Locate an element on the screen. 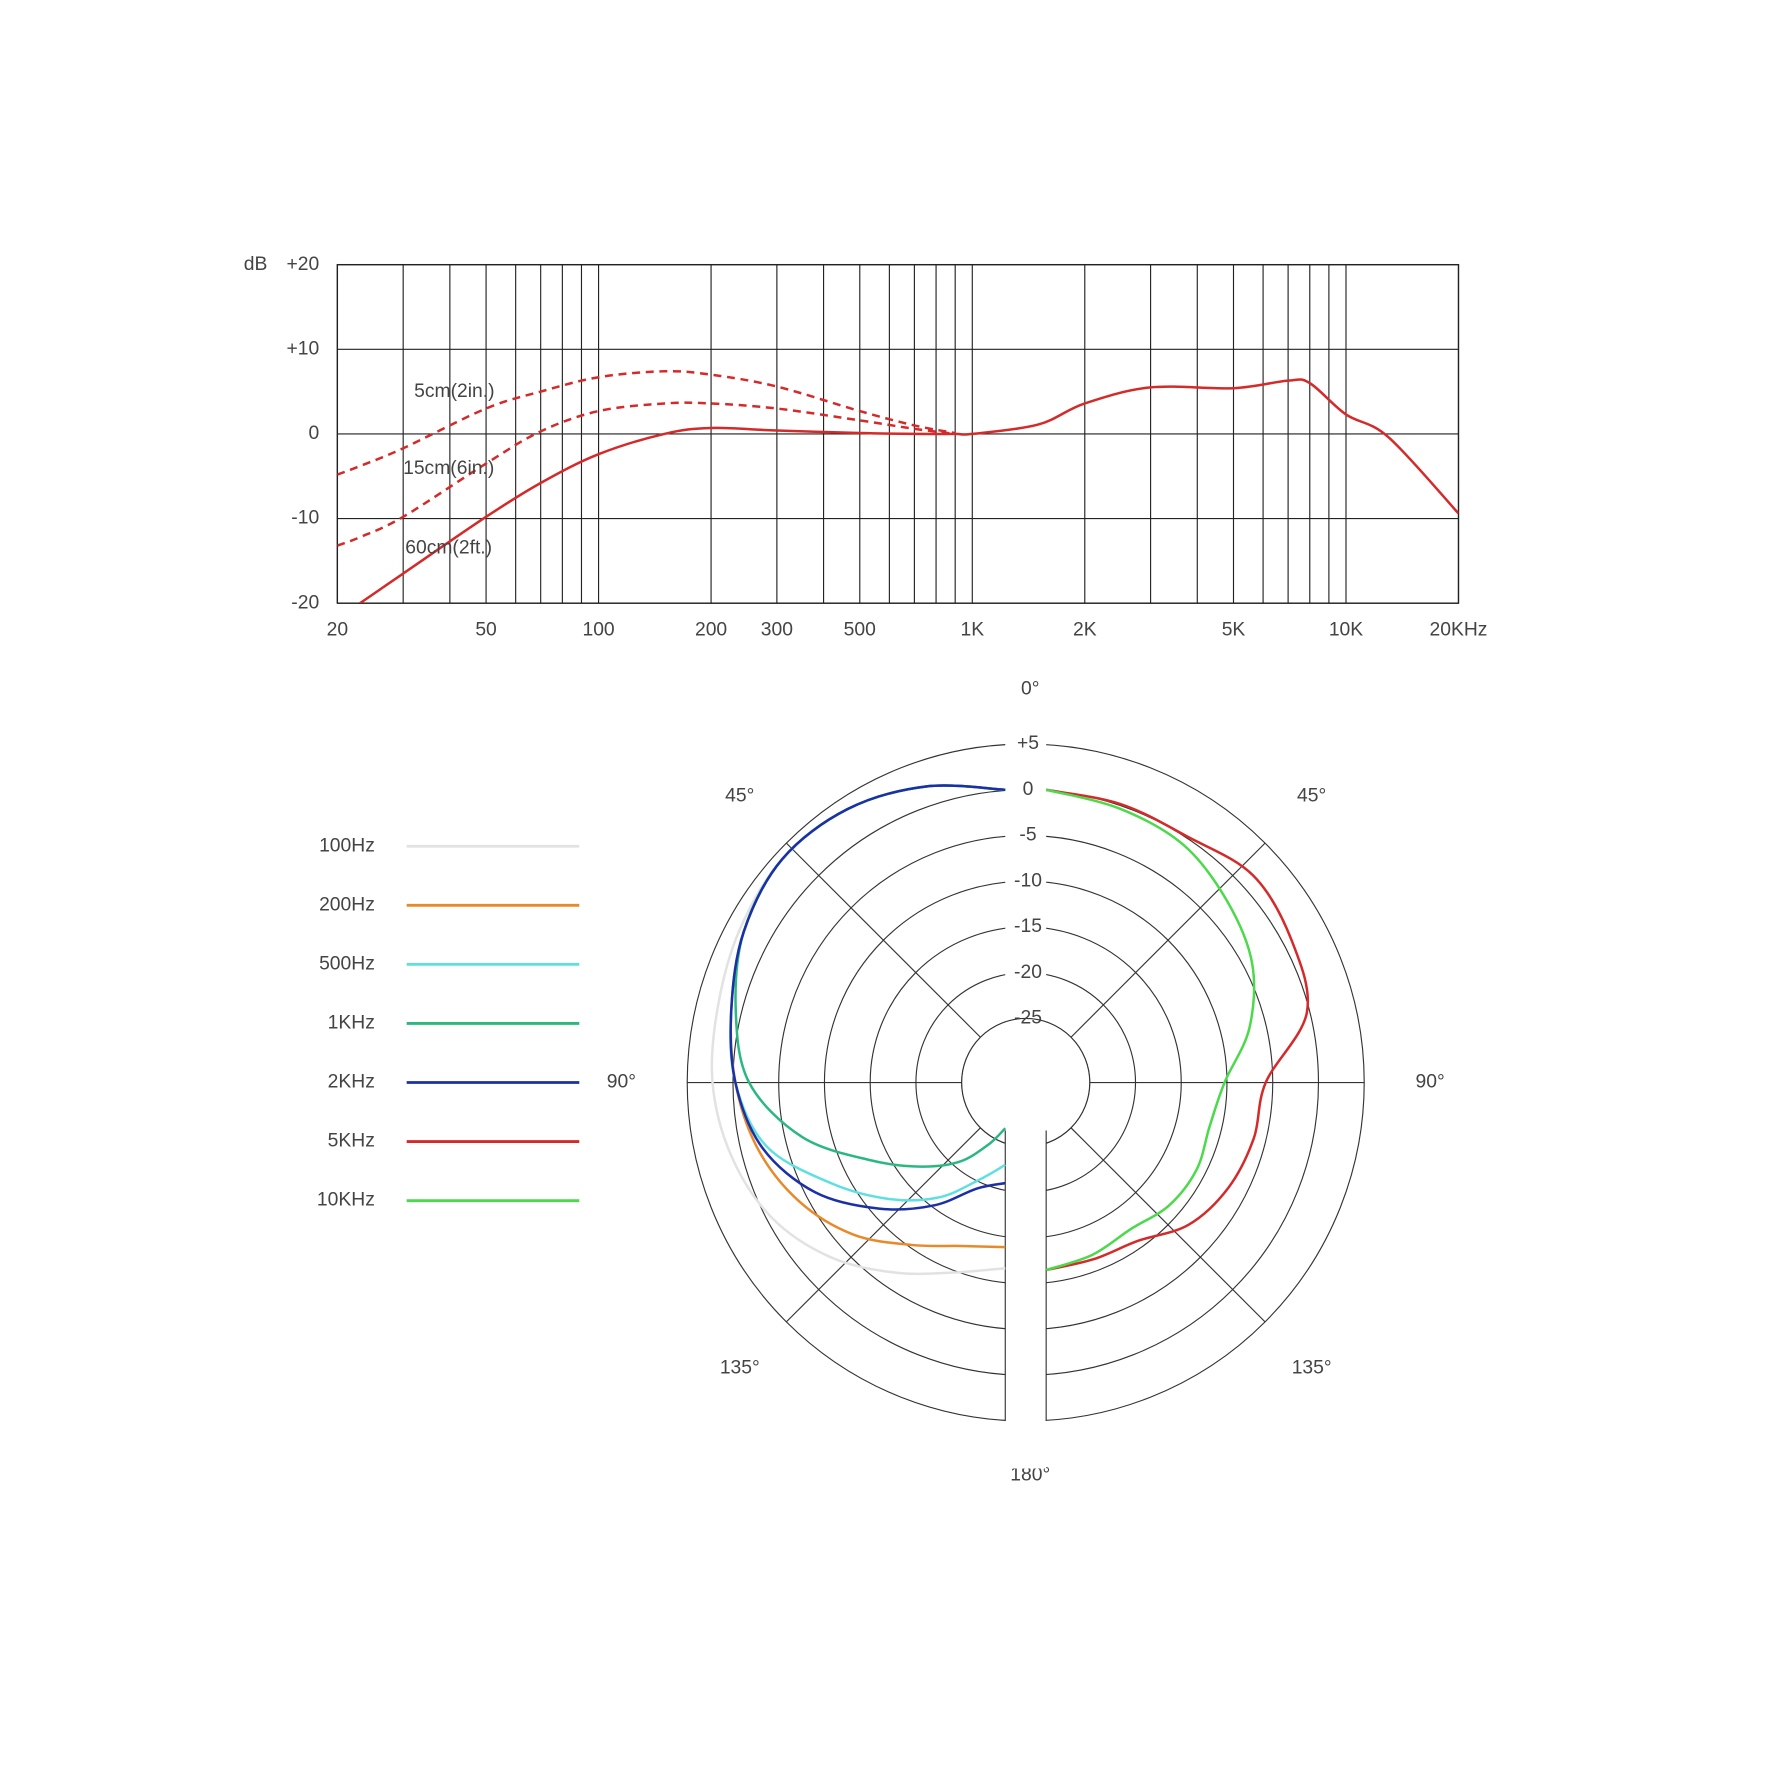 Image resolution: width=1772 pixels, height=1772 pixels. x-tick-label: 5K is located at coordinates (1234, 630).